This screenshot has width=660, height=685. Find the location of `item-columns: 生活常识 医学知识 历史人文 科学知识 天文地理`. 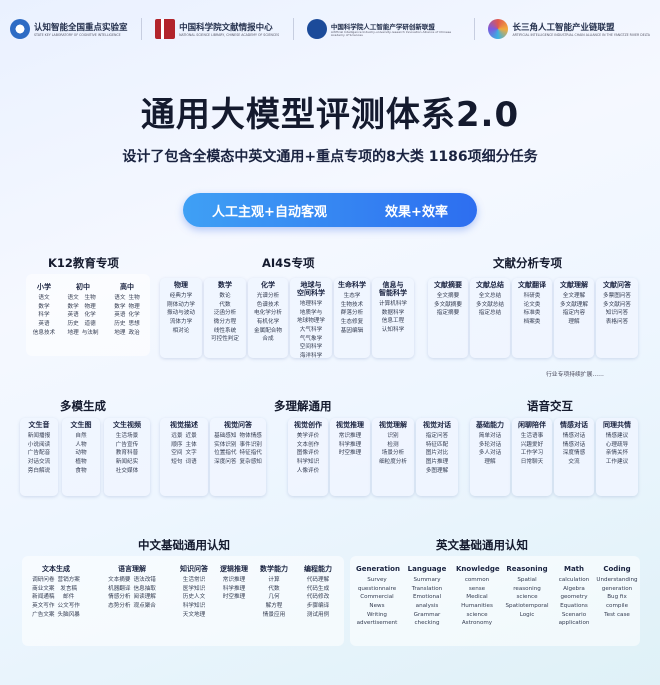

item-columns: 生活常识 医学知识 历史人文 科学知识 天文地理 is located at coordinates (194, 597).